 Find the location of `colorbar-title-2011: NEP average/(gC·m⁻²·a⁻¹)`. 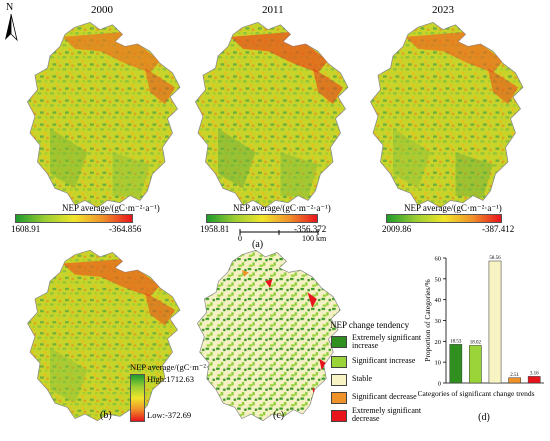

colorbar-title-2011: NEP average/(gC·m⁻²·a⁻¹) is located at coordinates (282, 208).